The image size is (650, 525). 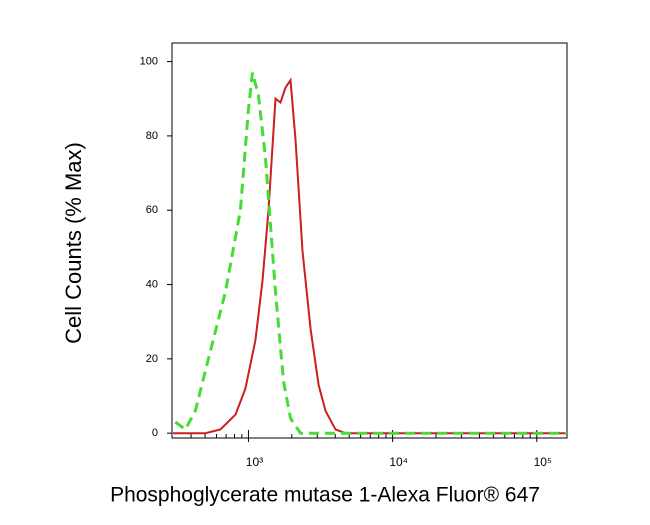 I want to click on y-axis-label: Cell Counts (% Max), so click(x=73, y=243).